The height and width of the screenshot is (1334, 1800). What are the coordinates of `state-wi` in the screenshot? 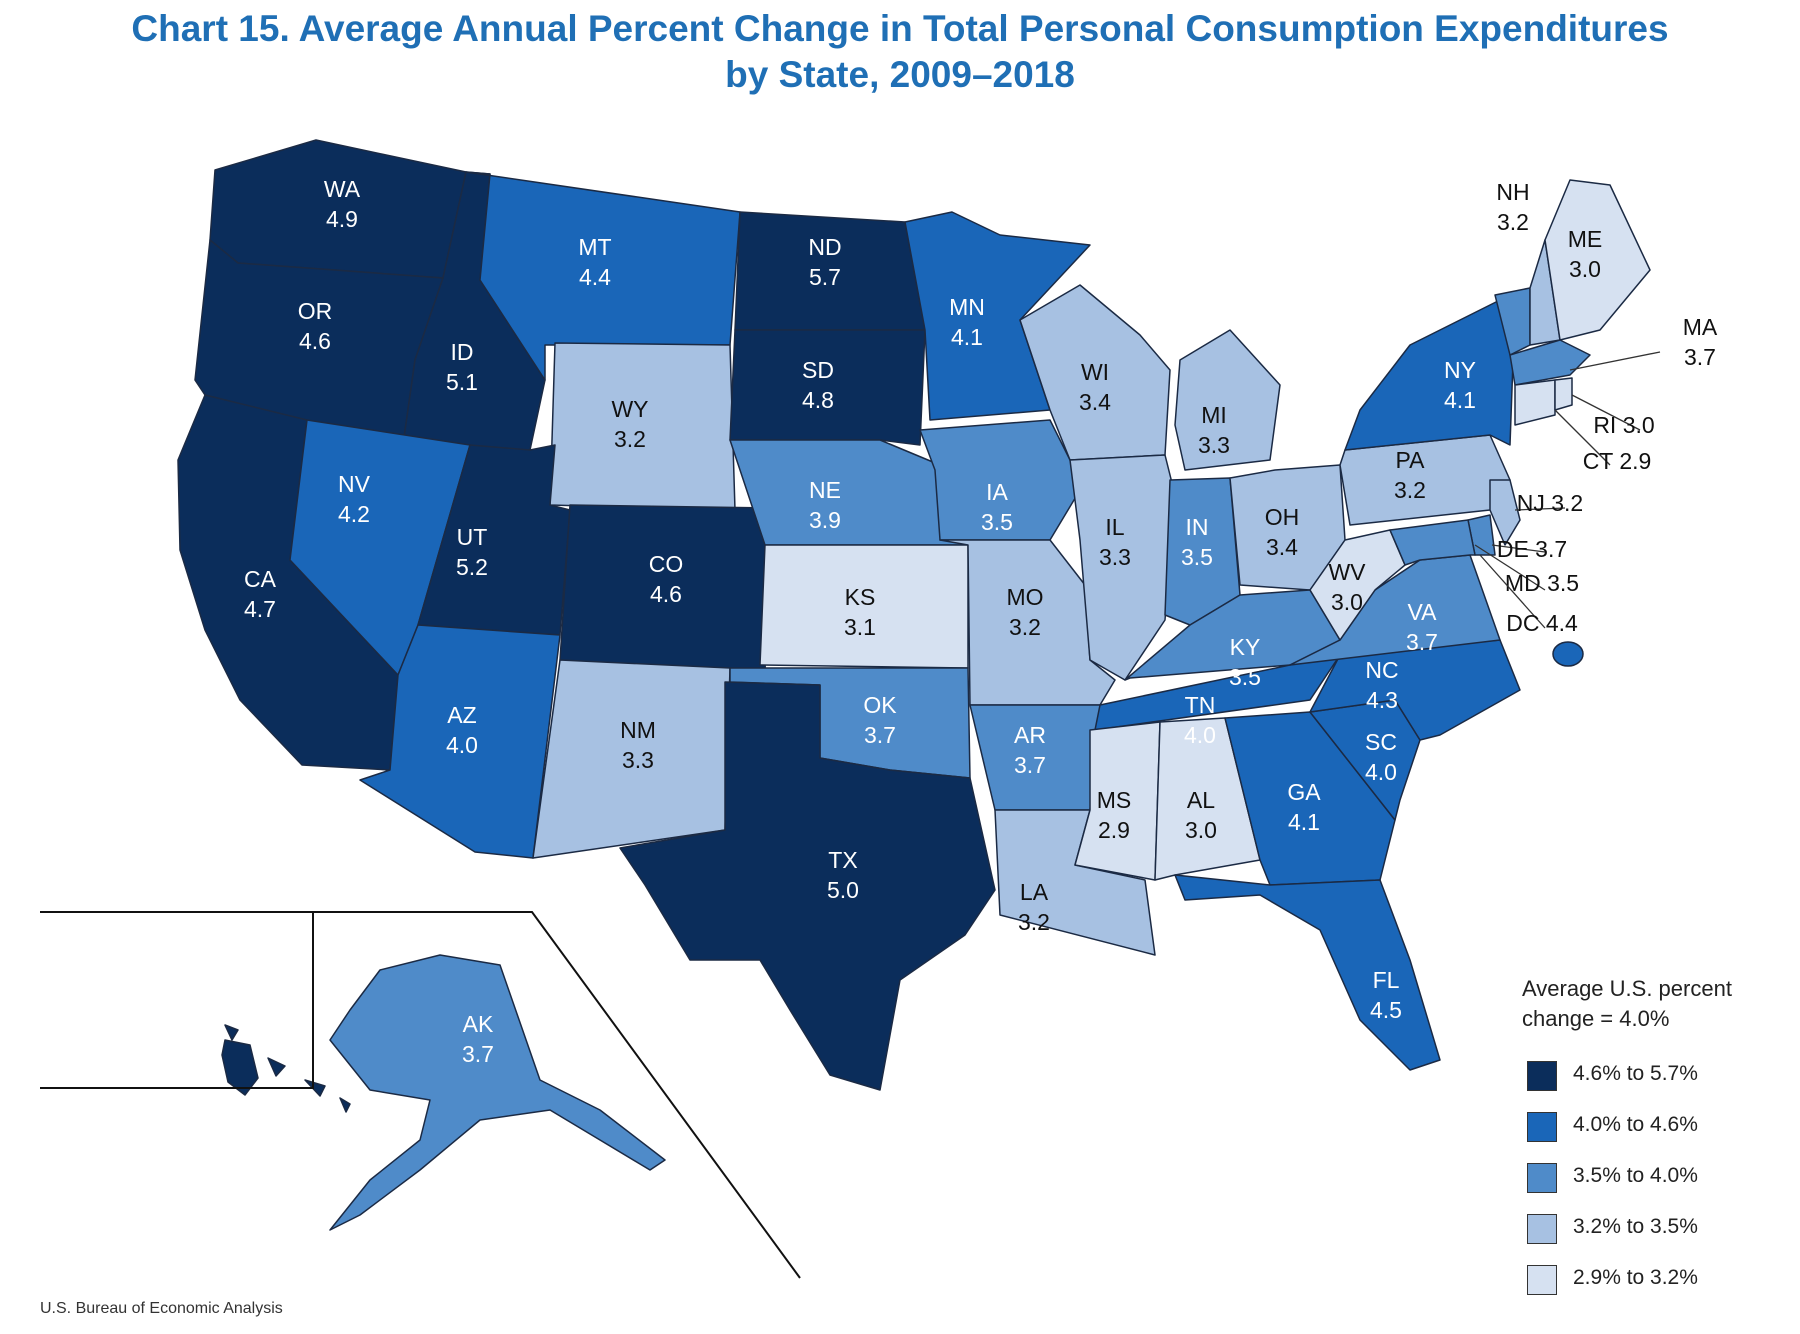 It's located at (1095, 372).